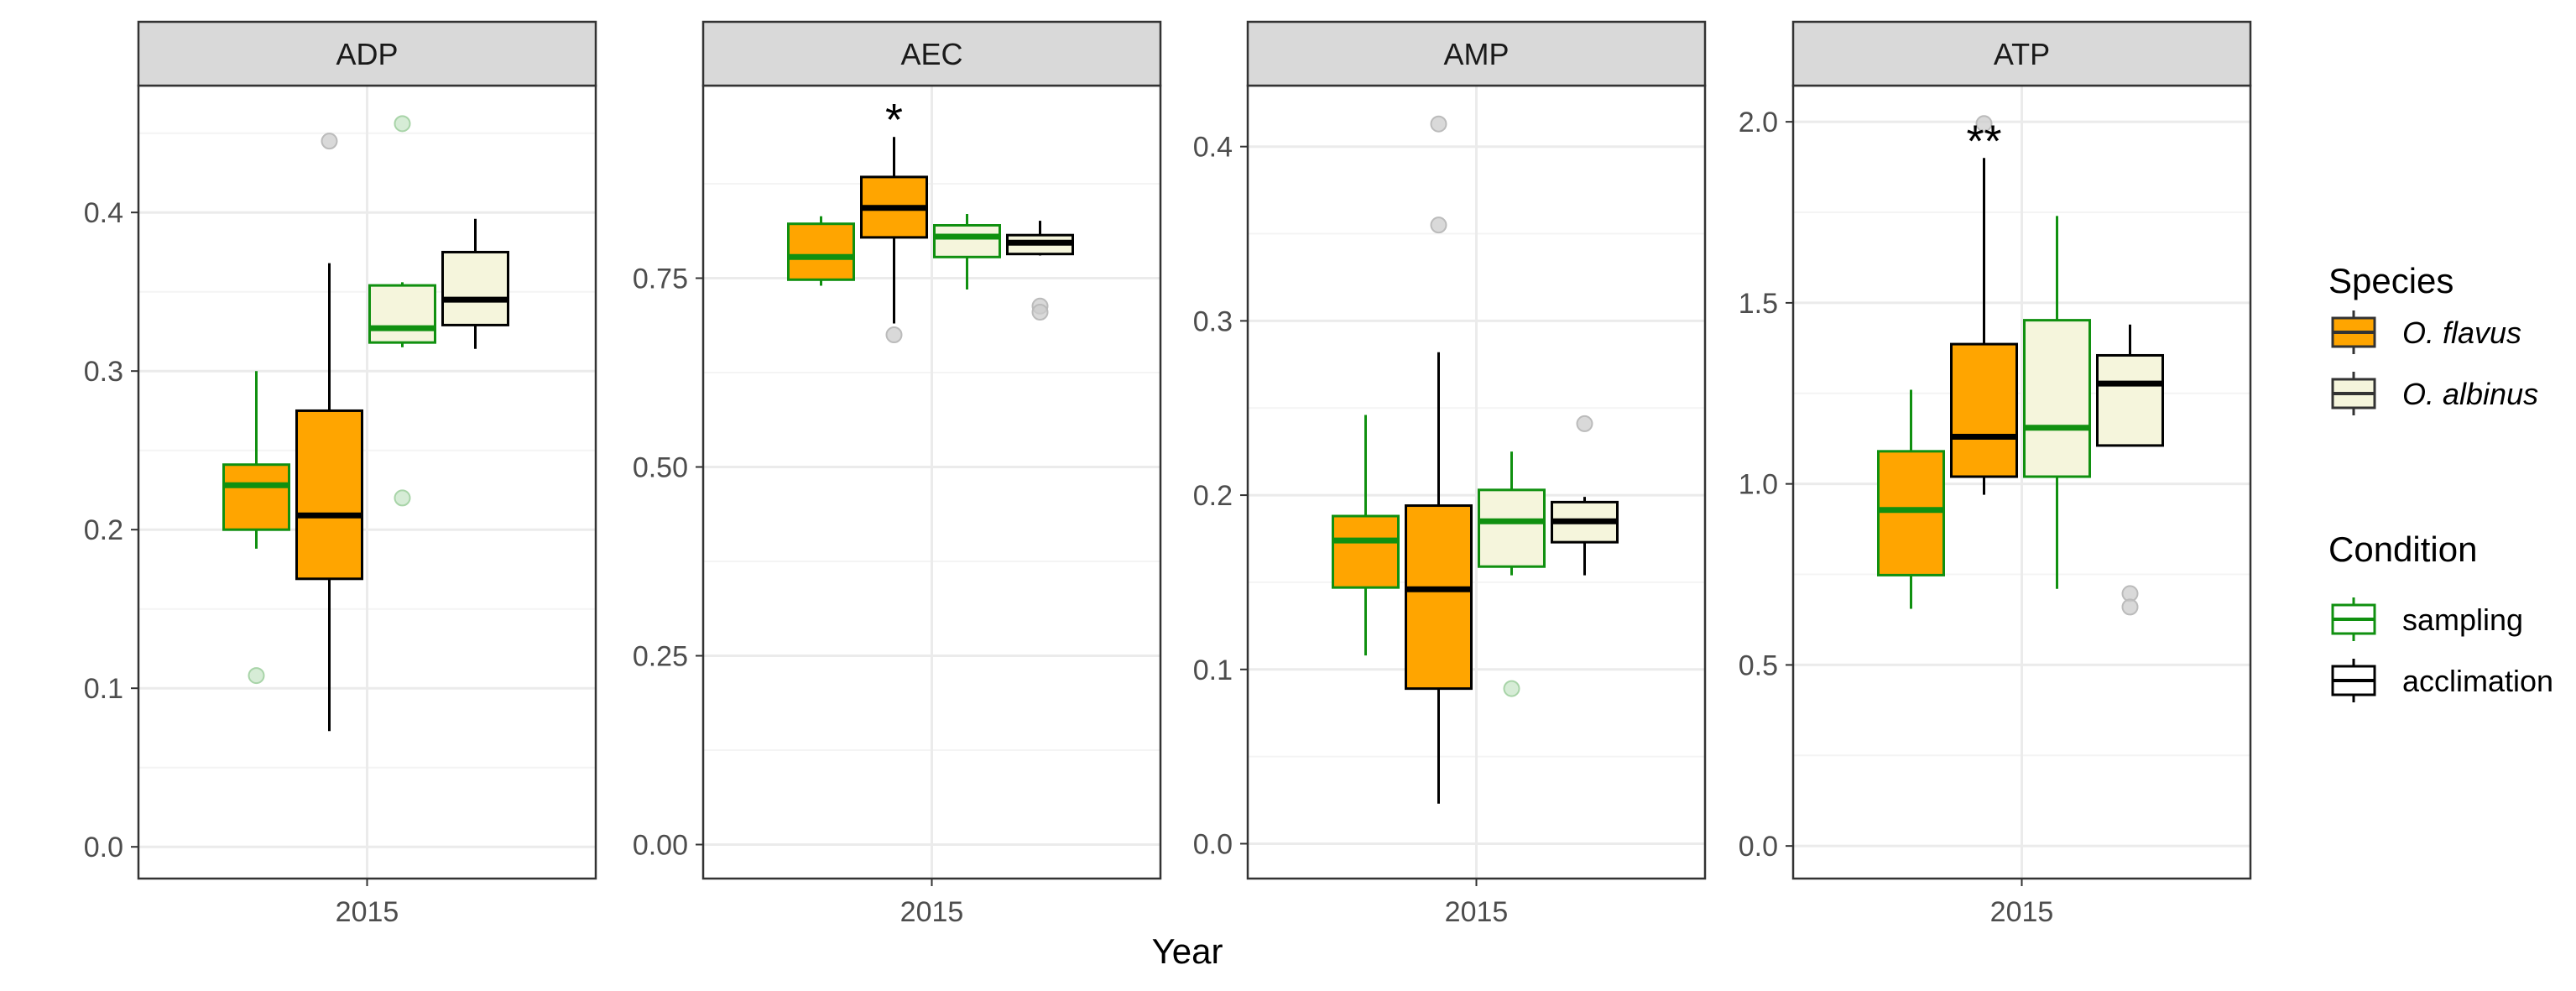 This screenshot has height=991, width=2576. What do you see at coordinates (1759, 485) in the screenshot?
I see `y-tick-label: 1.0` at bounding box center [1759, 485].